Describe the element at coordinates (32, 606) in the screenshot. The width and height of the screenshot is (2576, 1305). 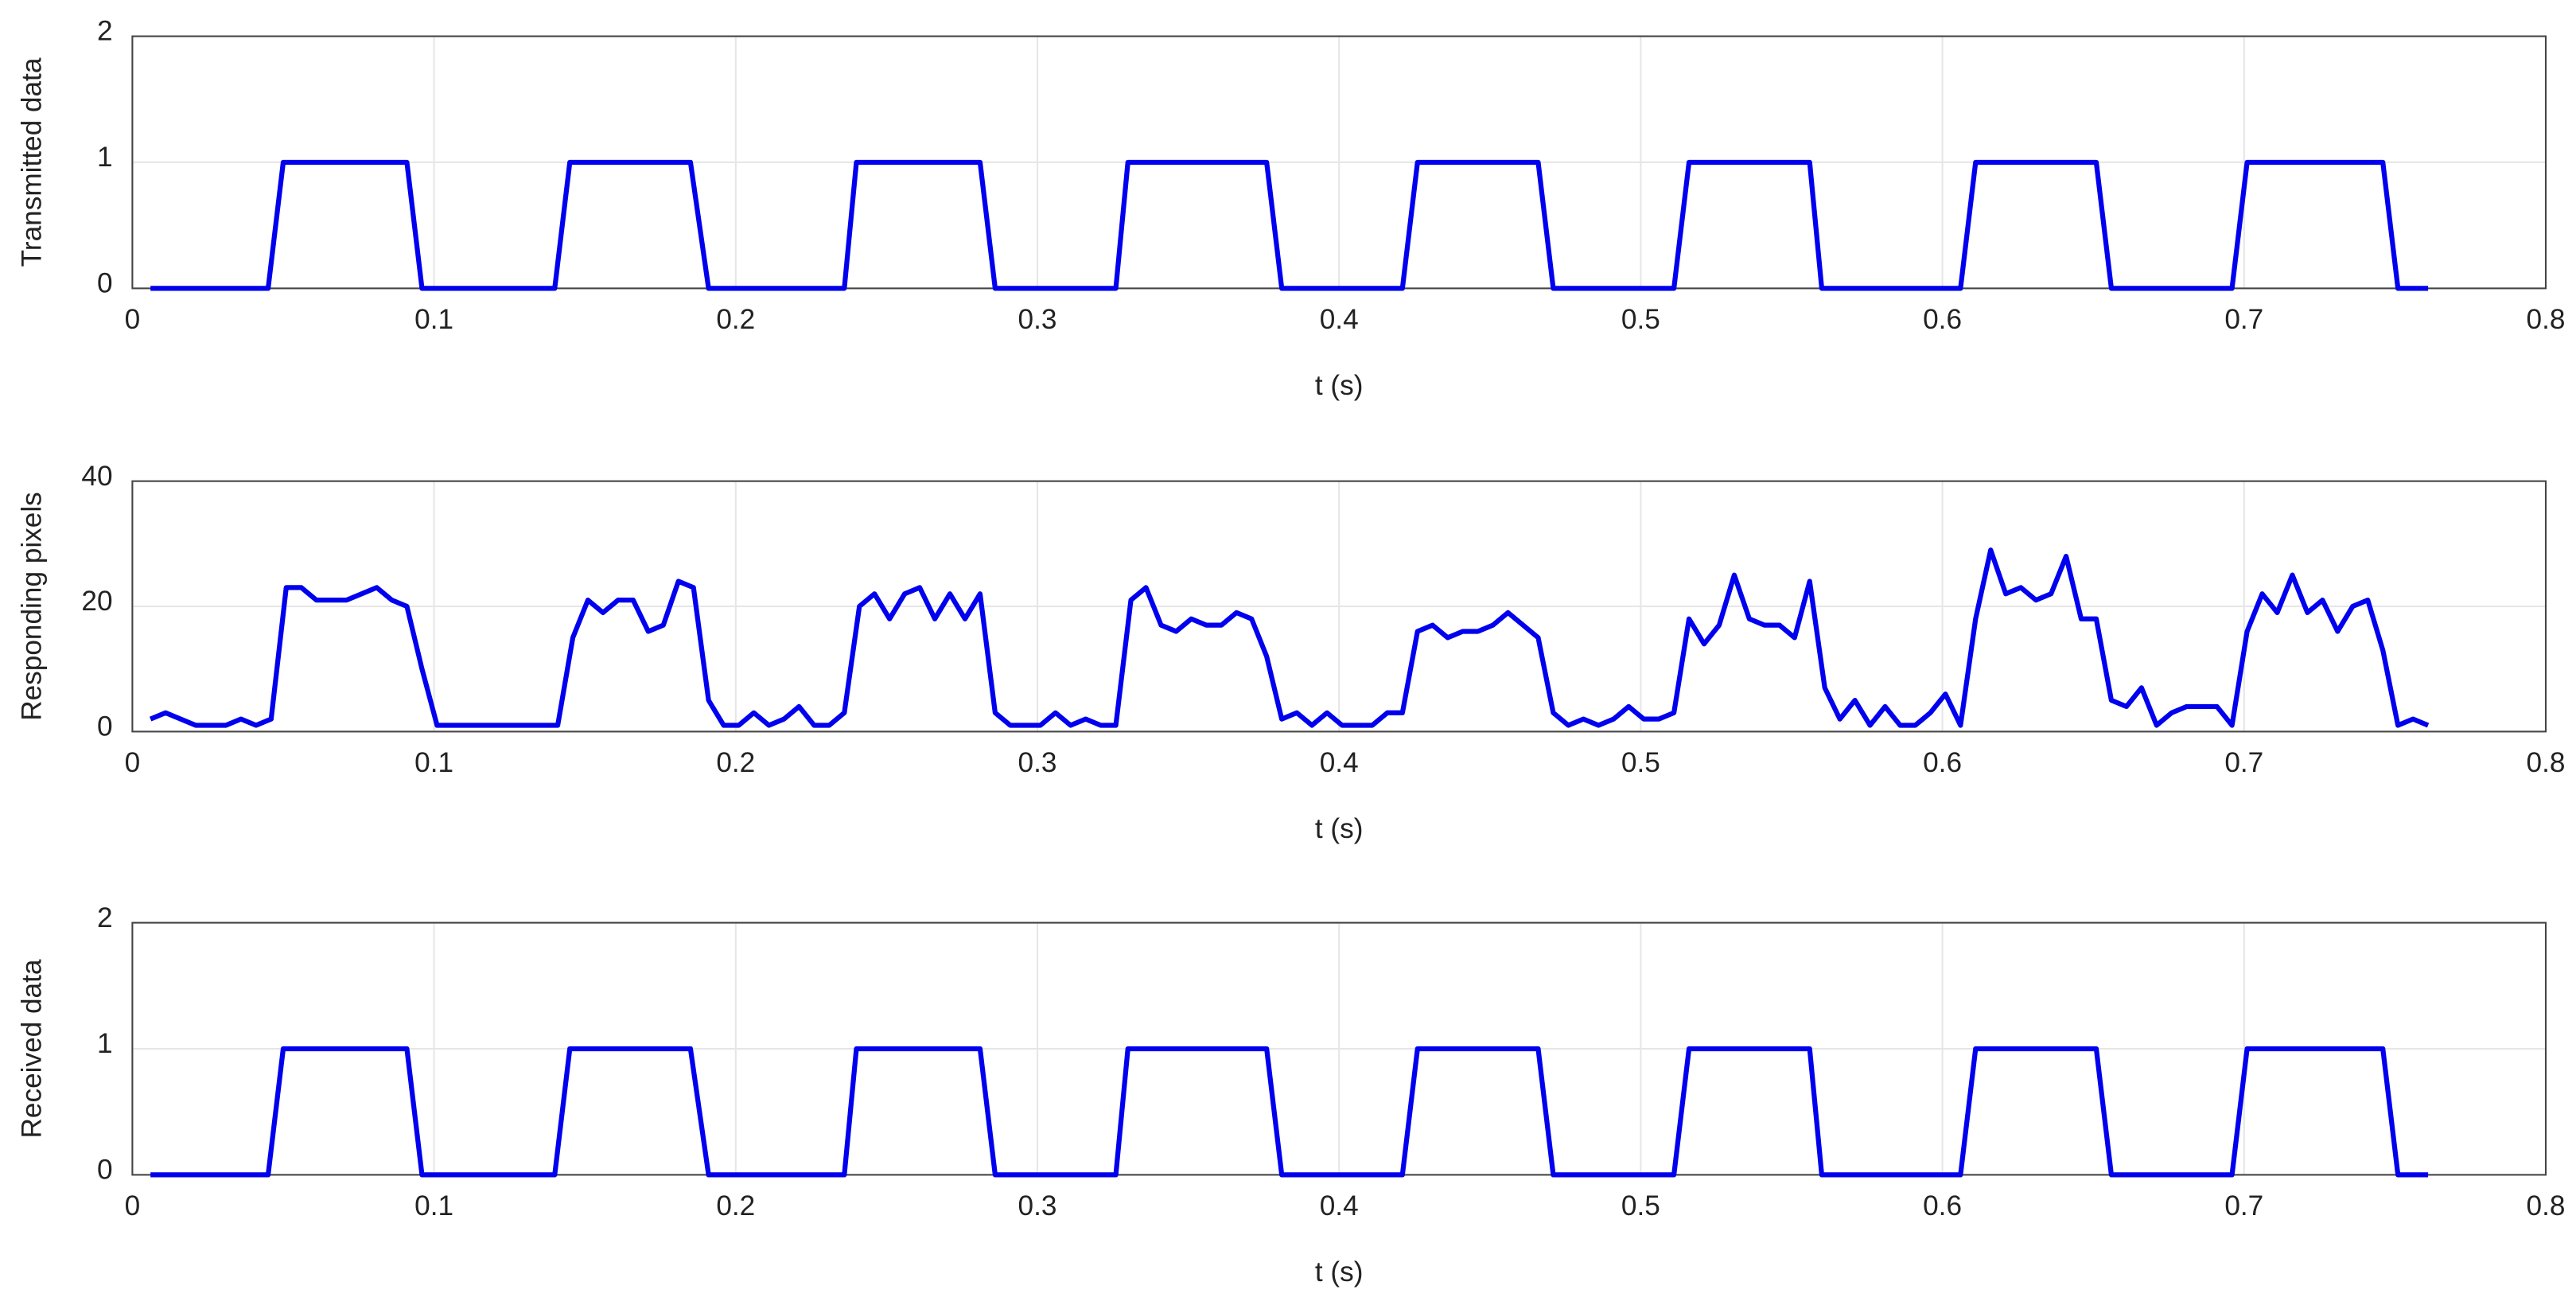
I see `y-axis-label: Responding pixels` at that location.